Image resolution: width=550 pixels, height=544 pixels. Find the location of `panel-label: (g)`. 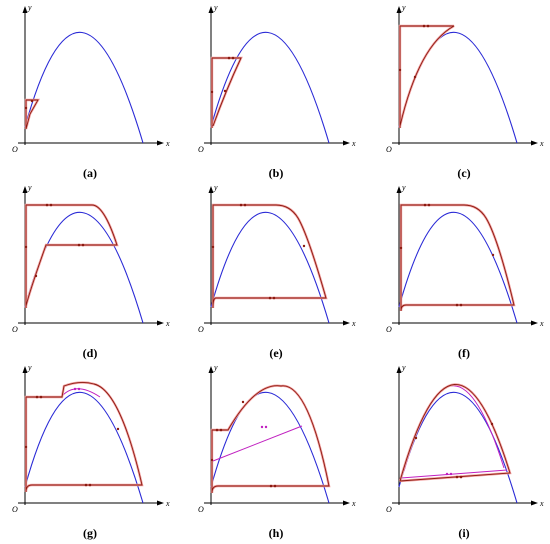

panel-label: (g) is located at coordinates (90, 533).